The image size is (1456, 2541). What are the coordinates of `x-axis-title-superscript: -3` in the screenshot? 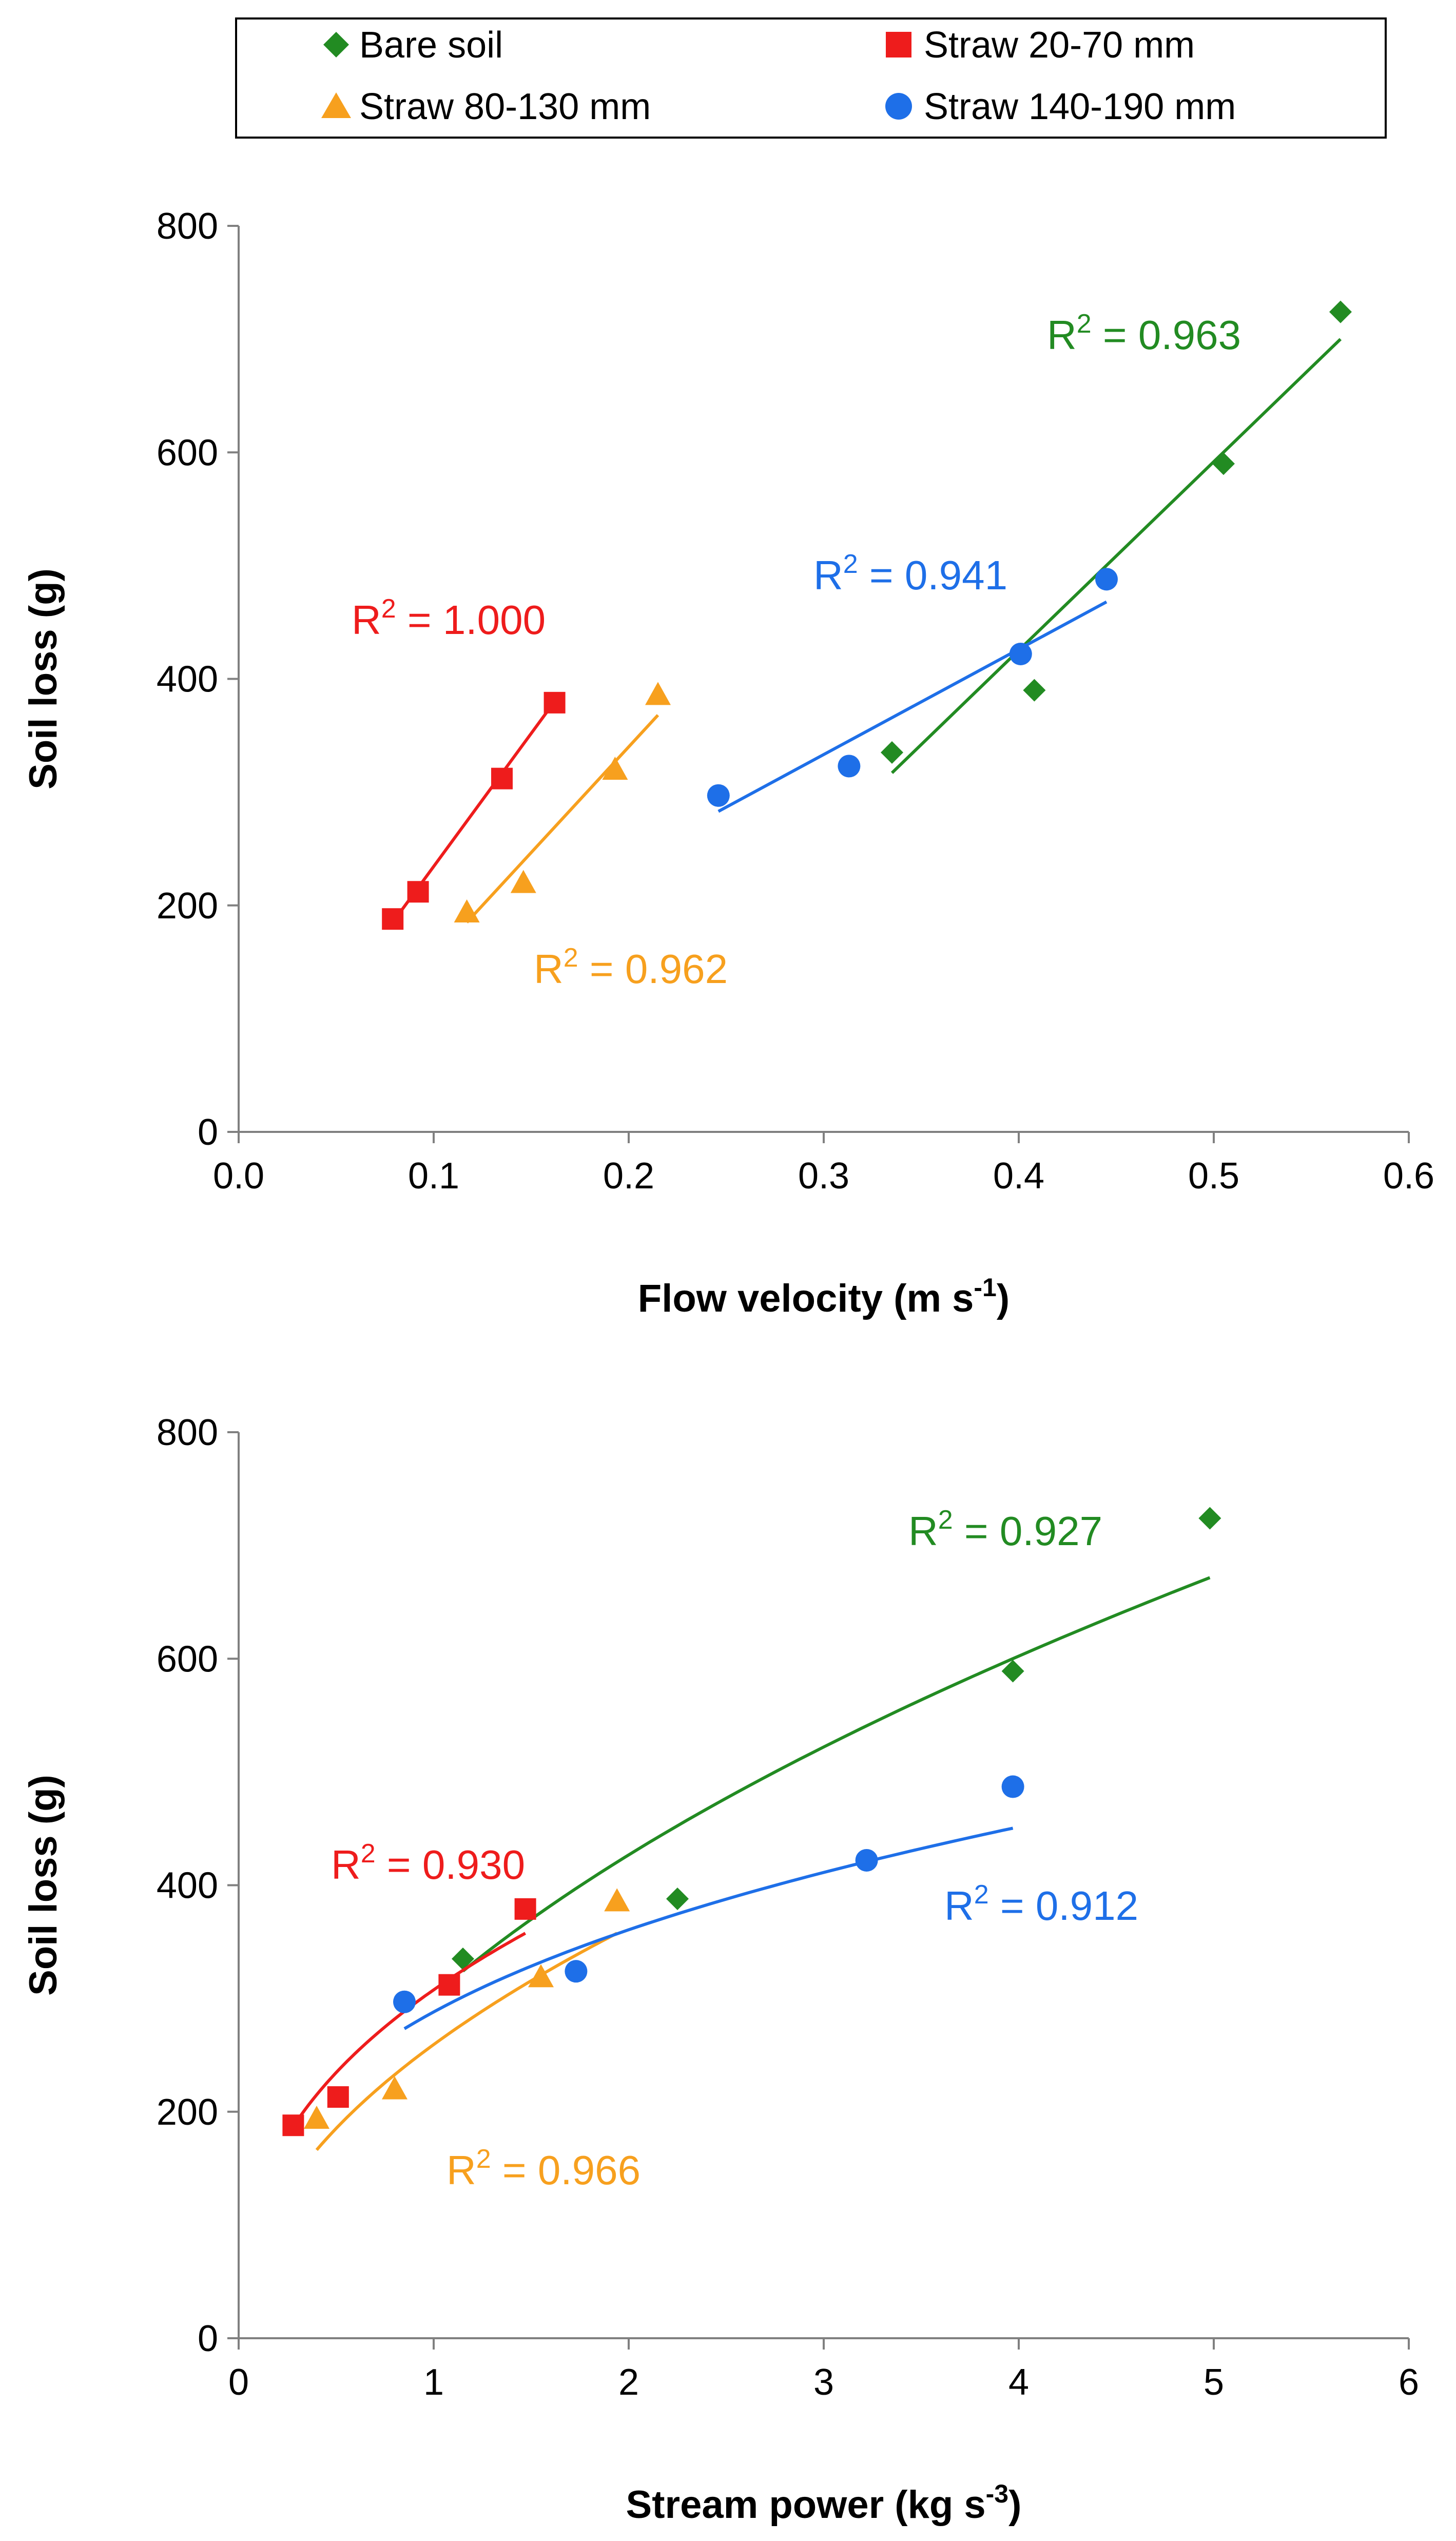 It's located at (997, 2493).